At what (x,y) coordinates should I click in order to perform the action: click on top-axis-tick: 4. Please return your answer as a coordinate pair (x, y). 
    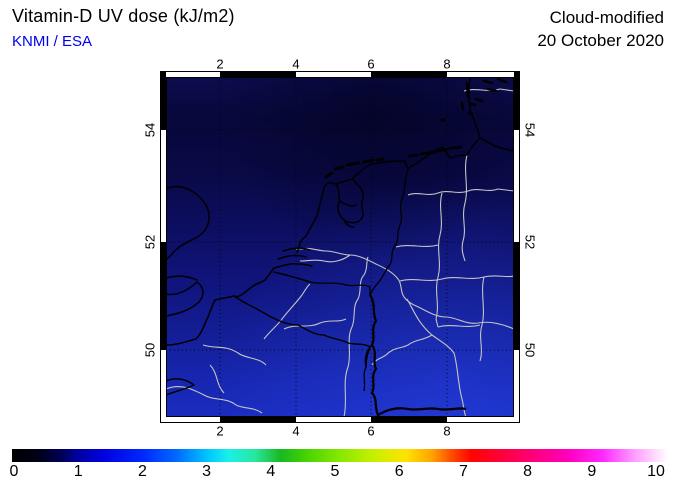
    Looking at the image, I should click on (296, 64).